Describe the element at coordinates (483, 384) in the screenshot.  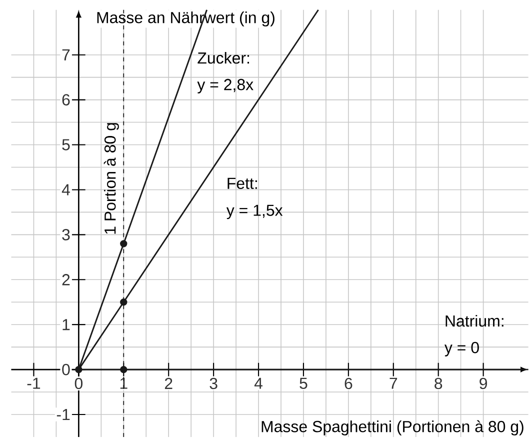
I see `x-tick-label: 9` at that location.